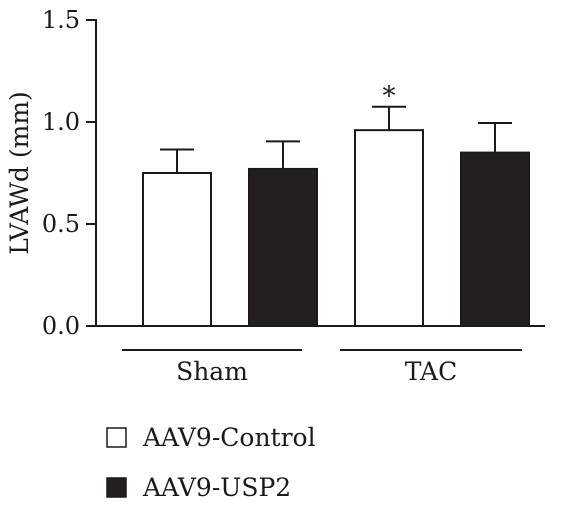  What do you see at coordinates (216, 487) in the screenshot?
I see `legend-label-aav9-usp2: AAV9-USP2` at bounding box center [216, 487].